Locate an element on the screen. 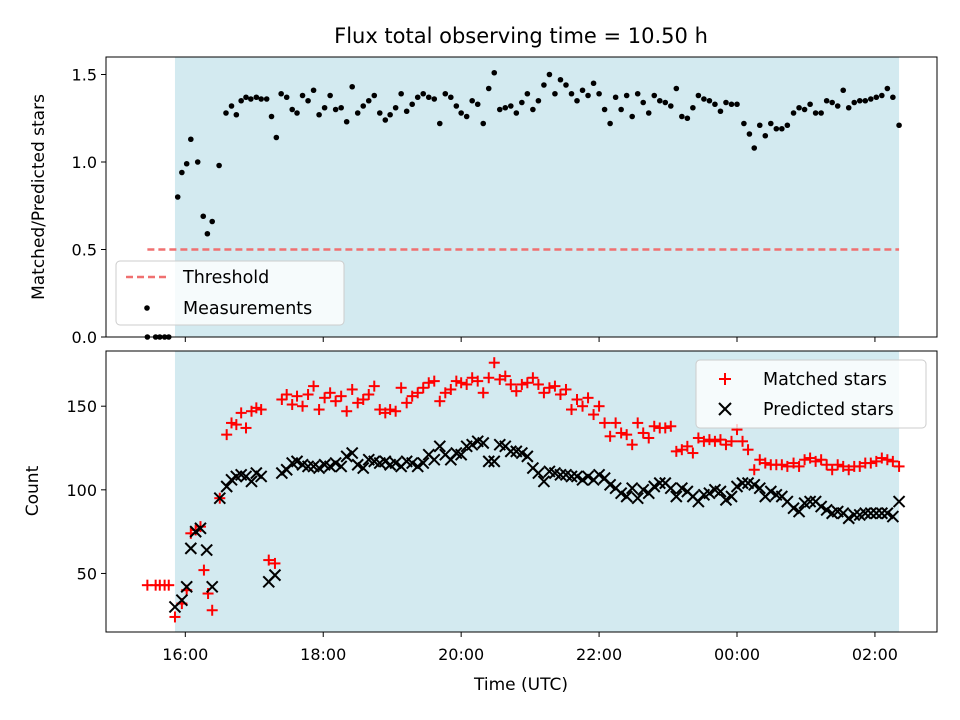  bottom-legend-box is located at coordinates (811, 394).